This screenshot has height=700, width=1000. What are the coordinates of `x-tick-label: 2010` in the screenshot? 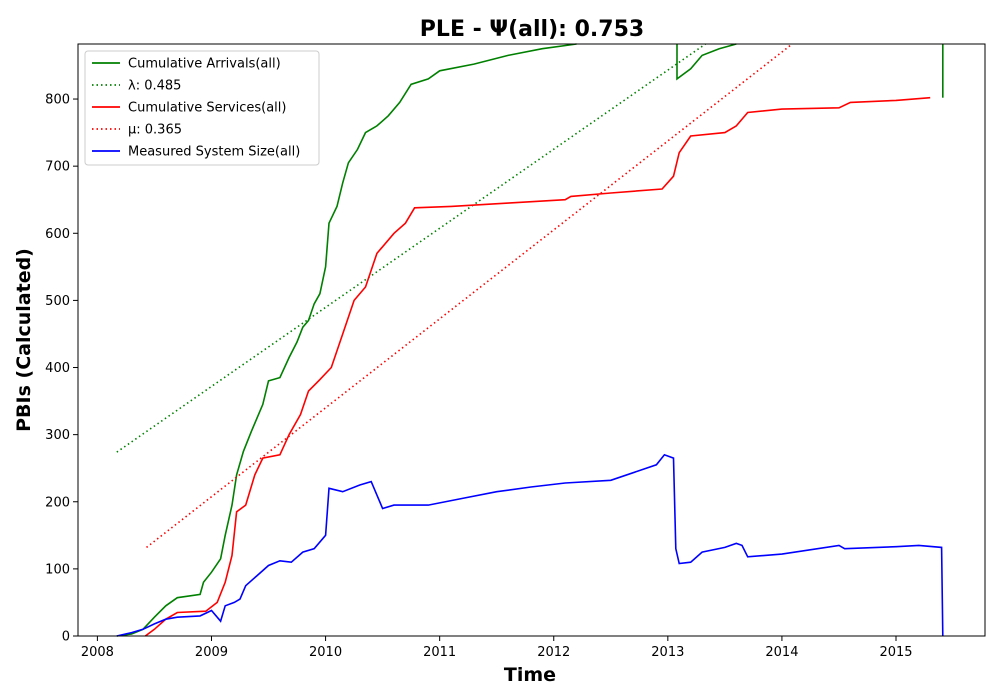 It's located at (325, 652).